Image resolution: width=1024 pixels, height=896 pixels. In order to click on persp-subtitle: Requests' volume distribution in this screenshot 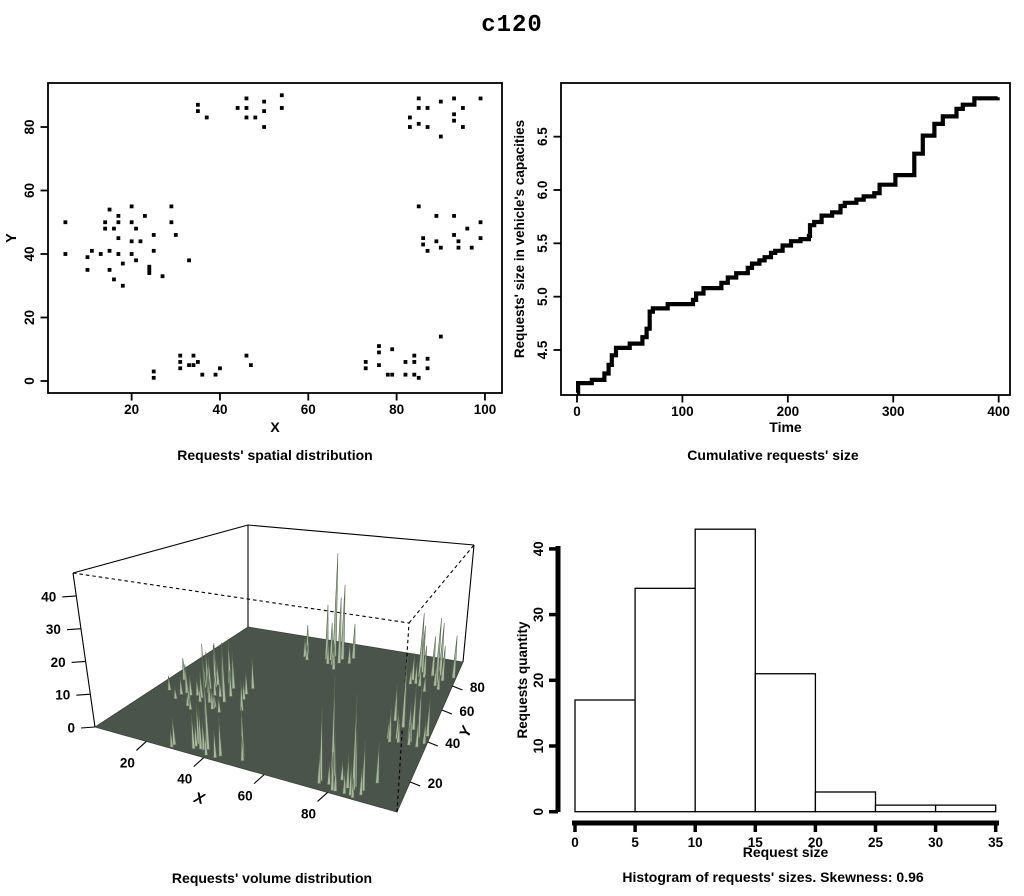, I will do `click(272, 878)`.